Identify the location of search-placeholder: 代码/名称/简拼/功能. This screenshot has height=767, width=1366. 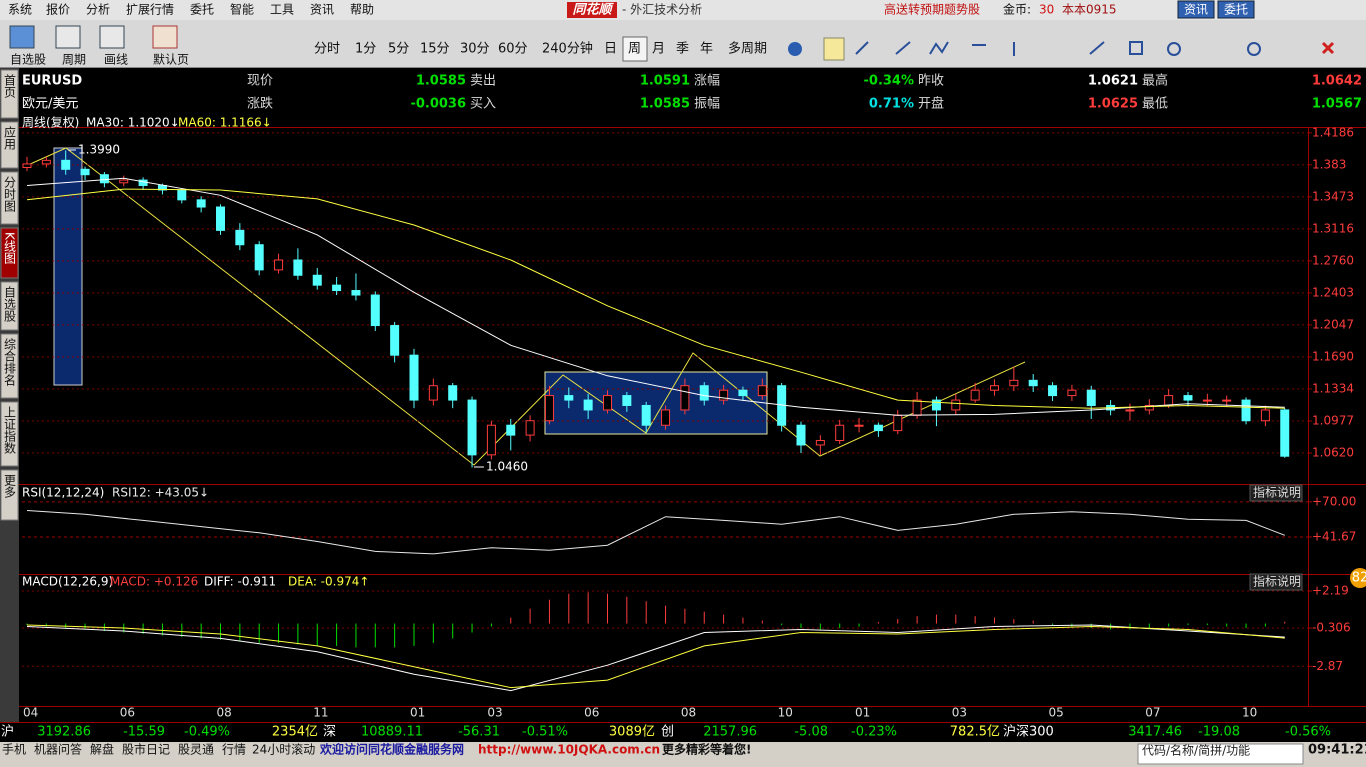
(1196, 750).